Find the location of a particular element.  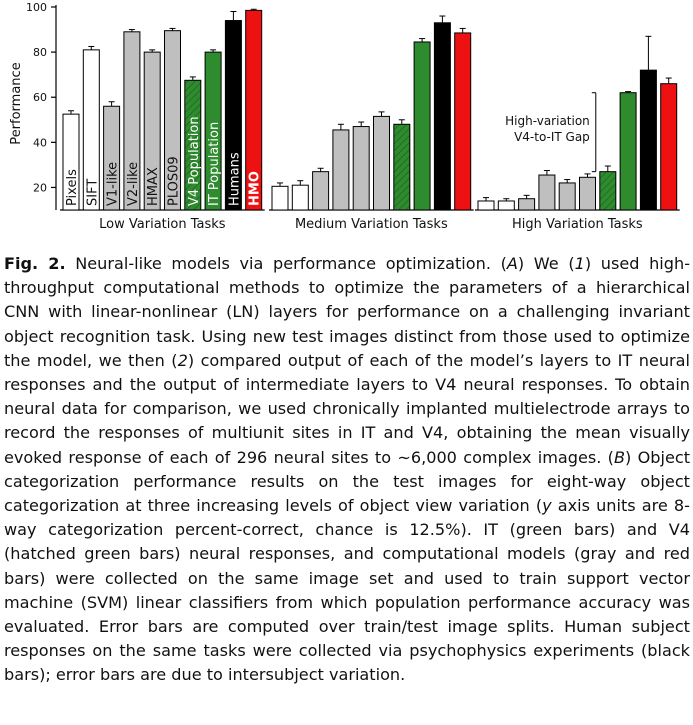

bar-label: HMAX is located at coordinates (153, 186).